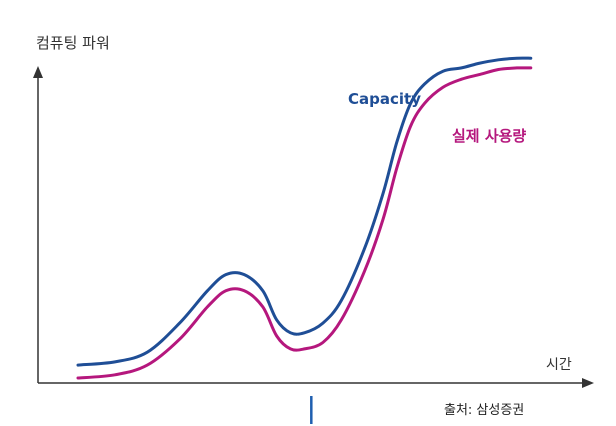  Describe the element at coordinates (559, 365) in the screenshot. I see `x-axis-label: 시간` at that location.